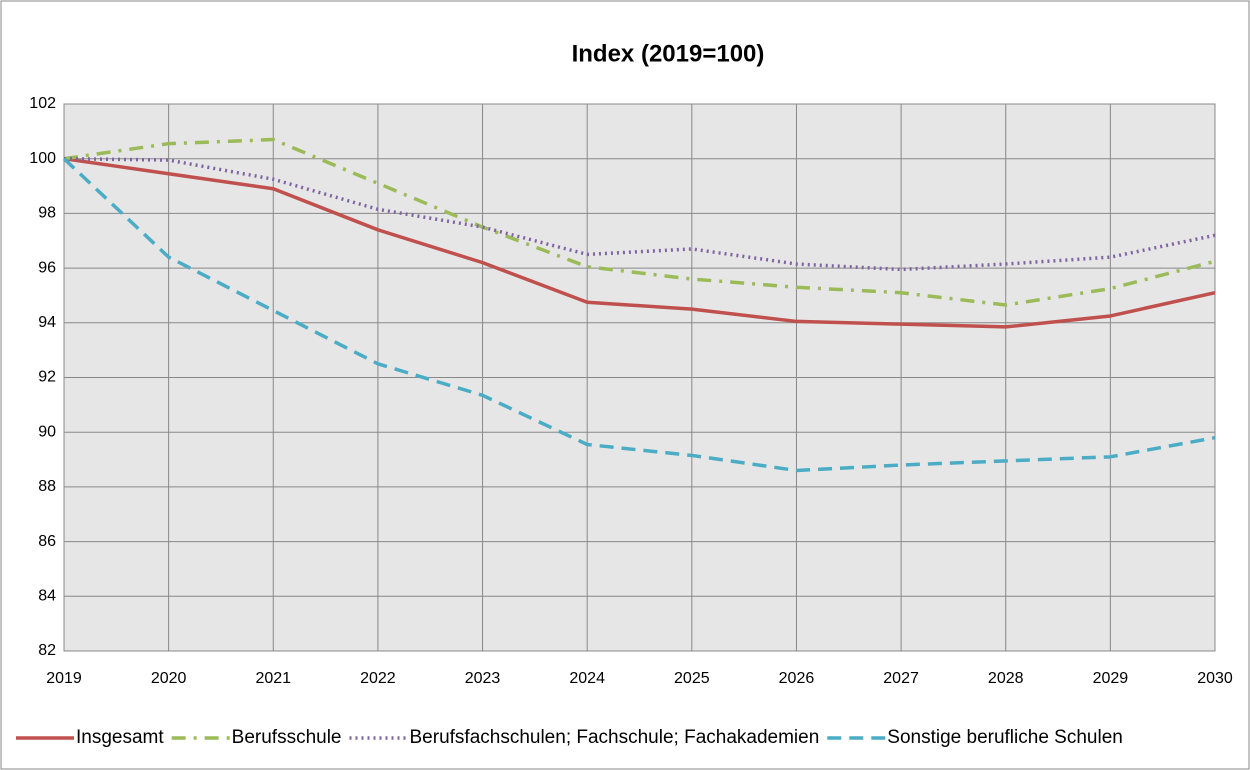 This screenshot has height=770, width=1250. What do you see at coordinates (120, 737) in the screenshot?
I see `legend-label: Insgesamt` at bounding box center [120, 737].